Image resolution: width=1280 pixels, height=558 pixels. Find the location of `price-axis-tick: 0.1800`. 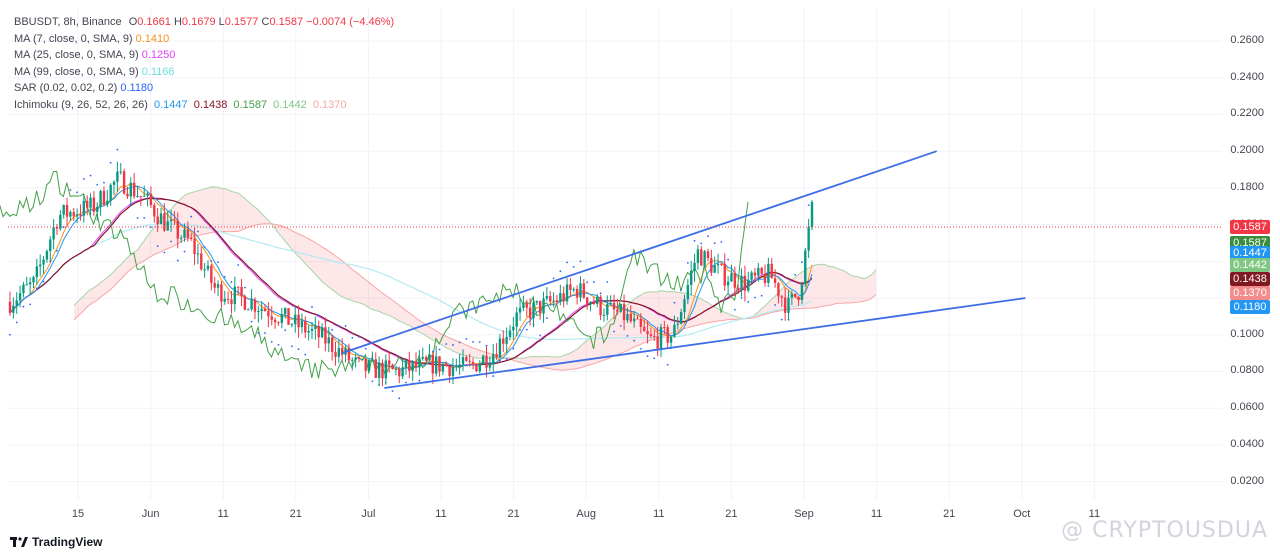

price-axis-tick: 0.1800 is located at coordinates (1247, 186).